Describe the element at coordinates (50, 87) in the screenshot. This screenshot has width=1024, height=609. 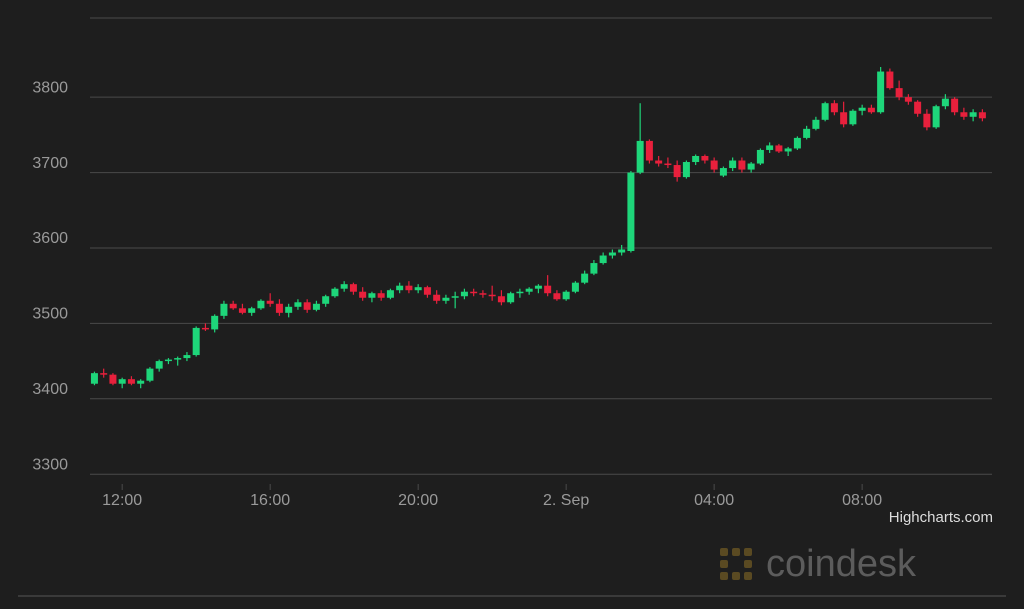
I see `y-tick-label: 3800` at that location.